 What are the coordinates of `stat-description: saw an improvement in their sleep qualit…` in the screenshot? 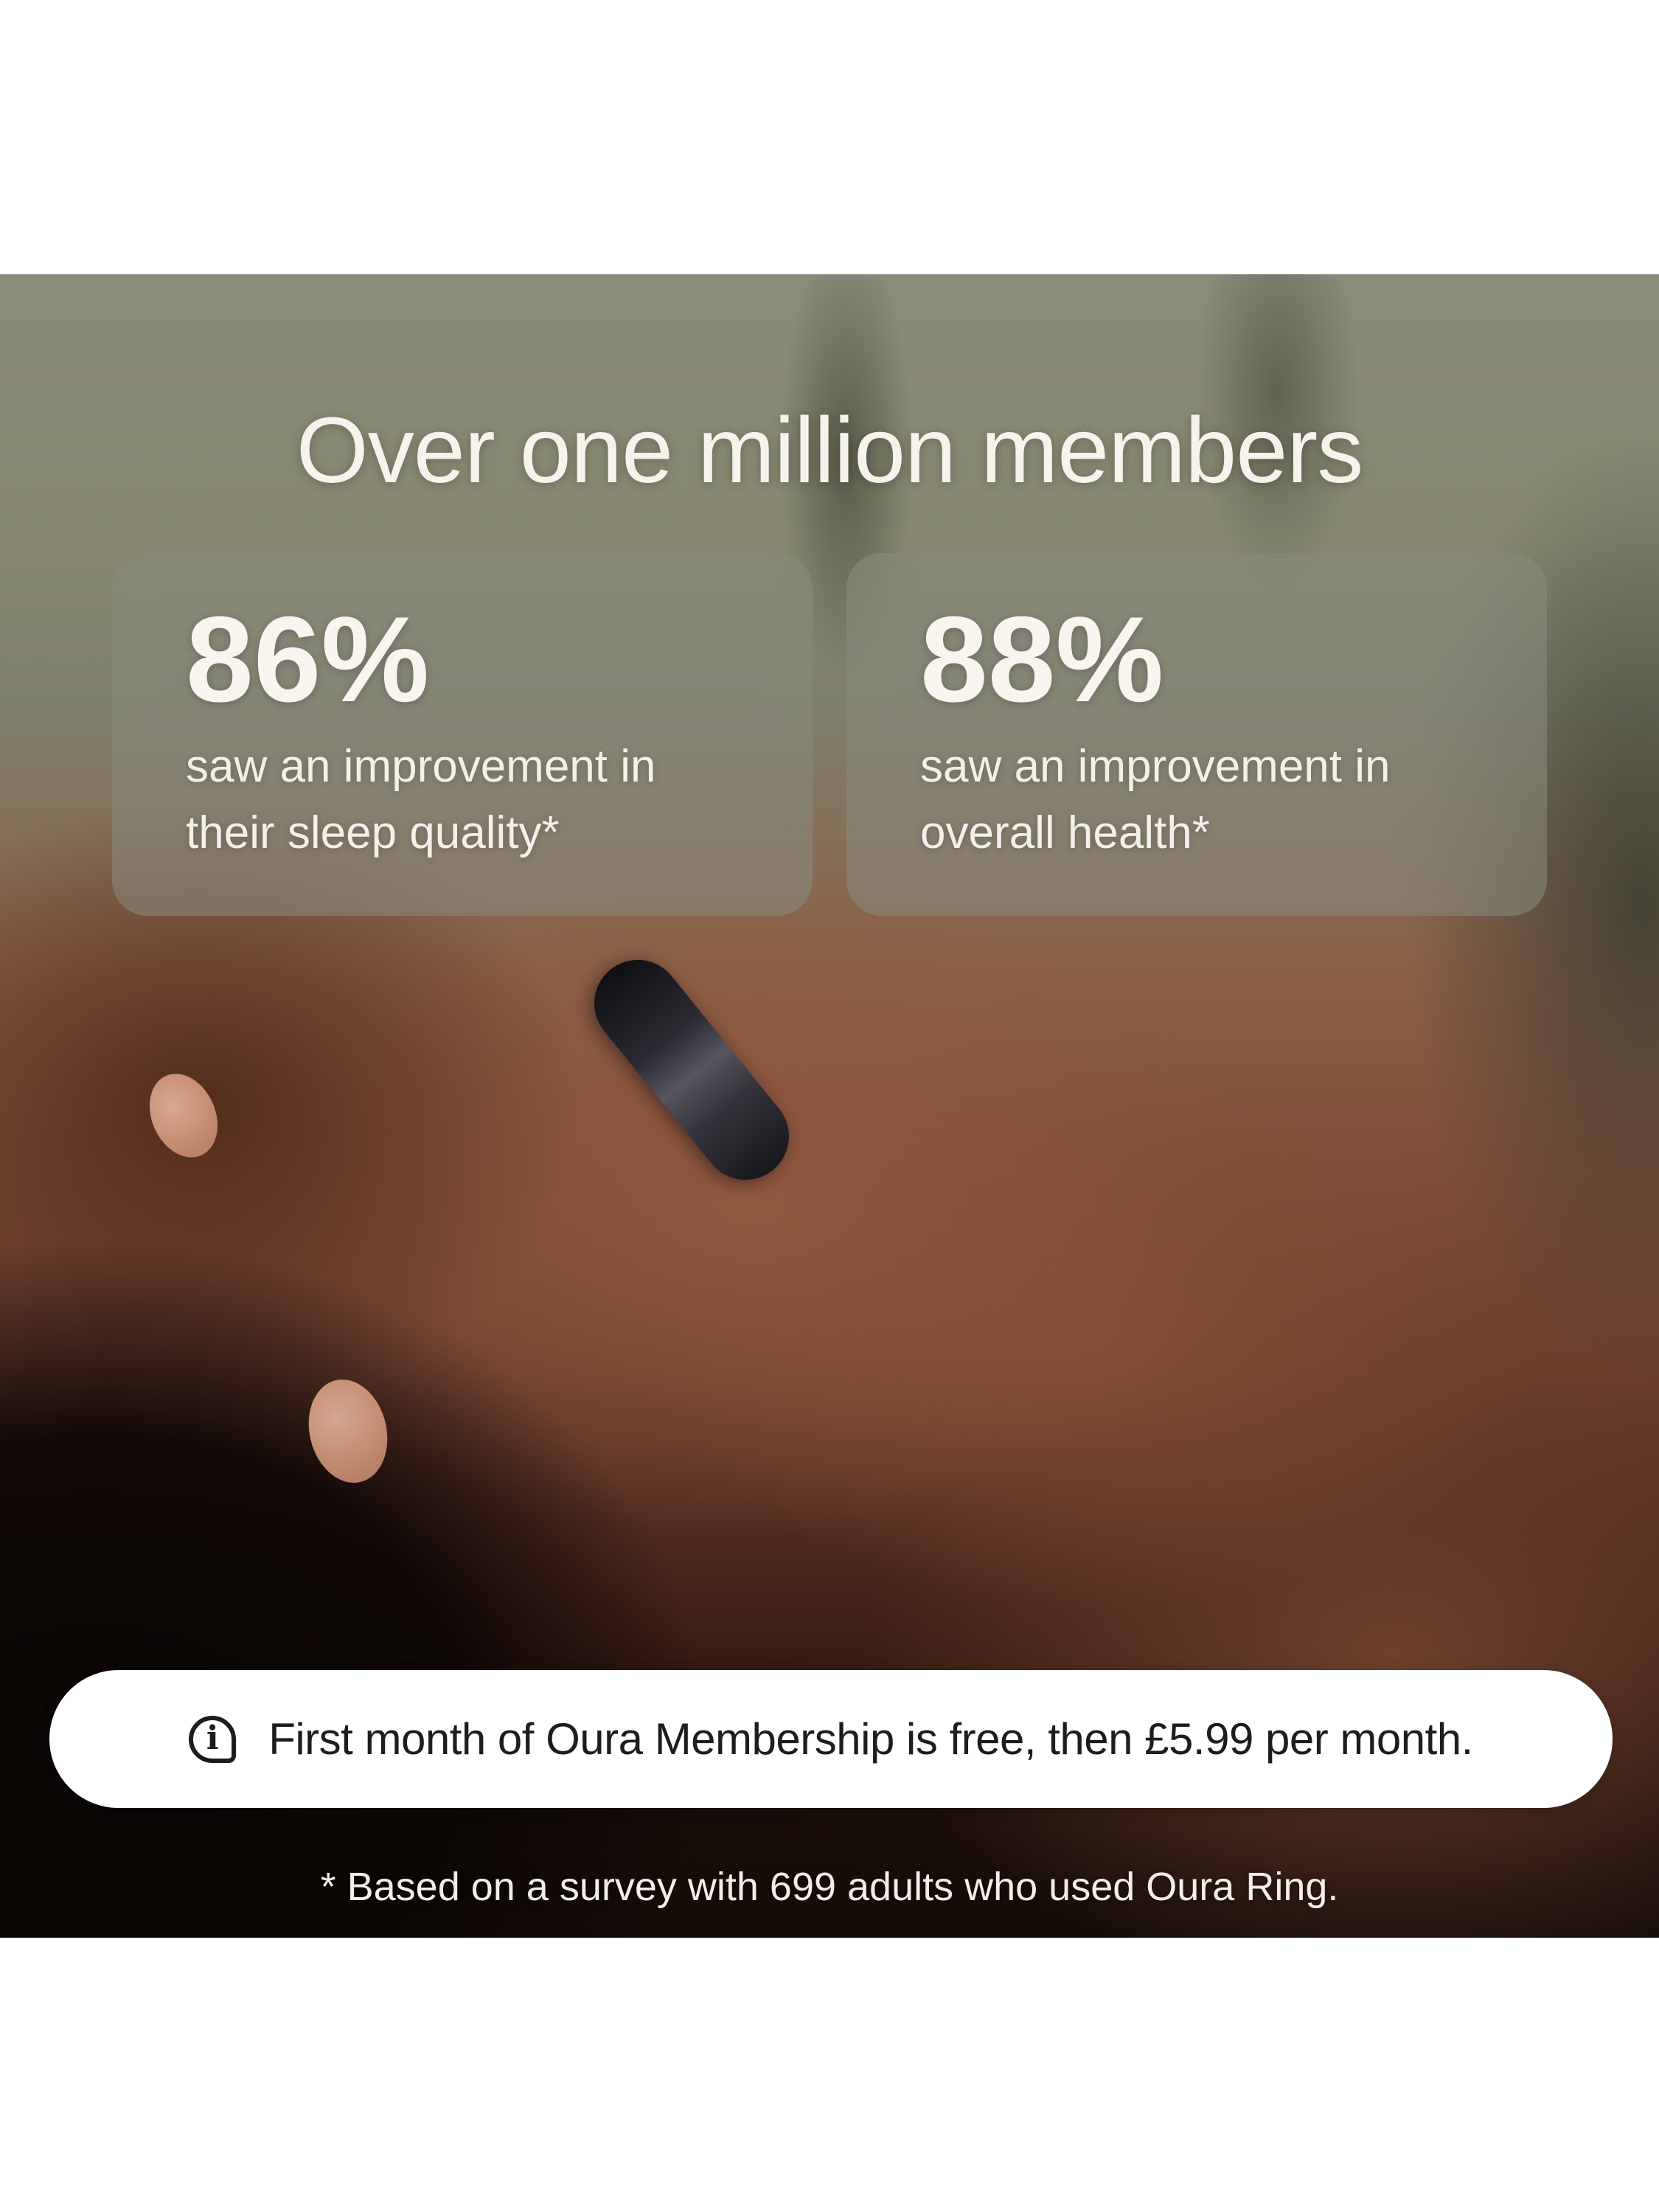 It's located at (421, 799).